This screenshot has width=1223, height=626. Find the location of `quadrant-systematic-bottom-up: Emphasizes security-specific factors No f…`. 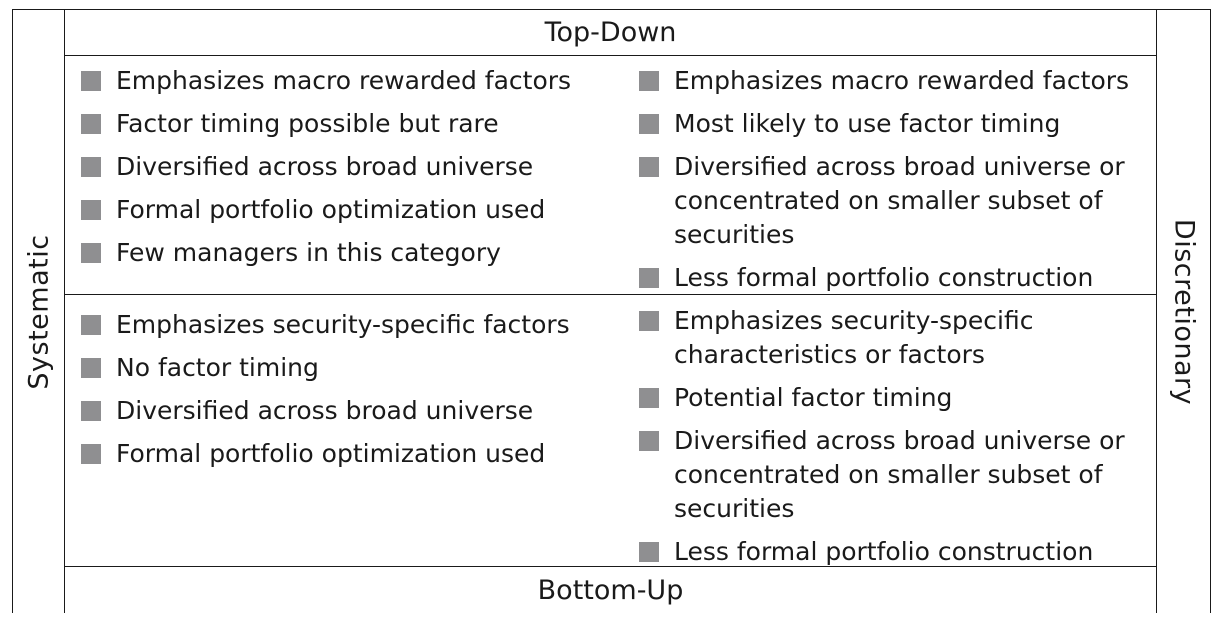

quadrant-systematic-bottom-up: Emphasizes security-specific factors No f… is located at coordinates (351, 394).